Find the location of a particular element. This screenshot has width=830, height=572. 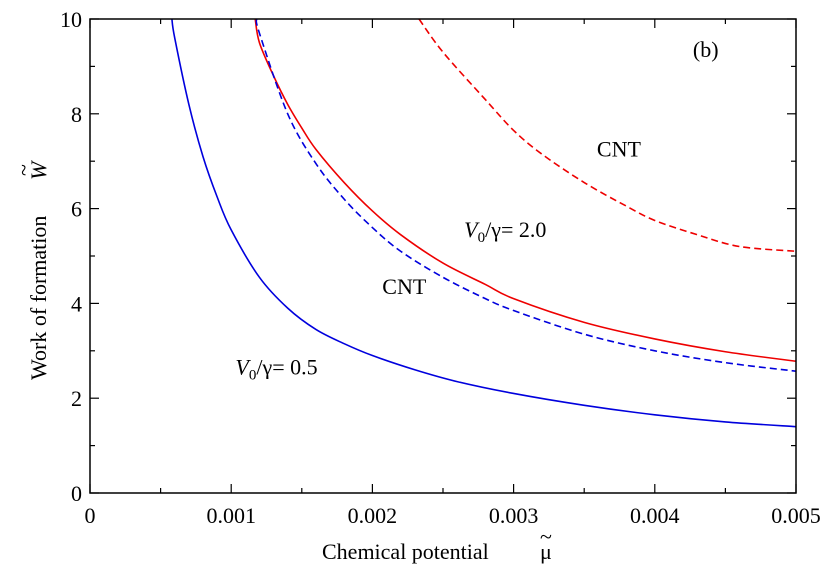

x-tick-label: 0.003 is located at coordinates (514, 515).